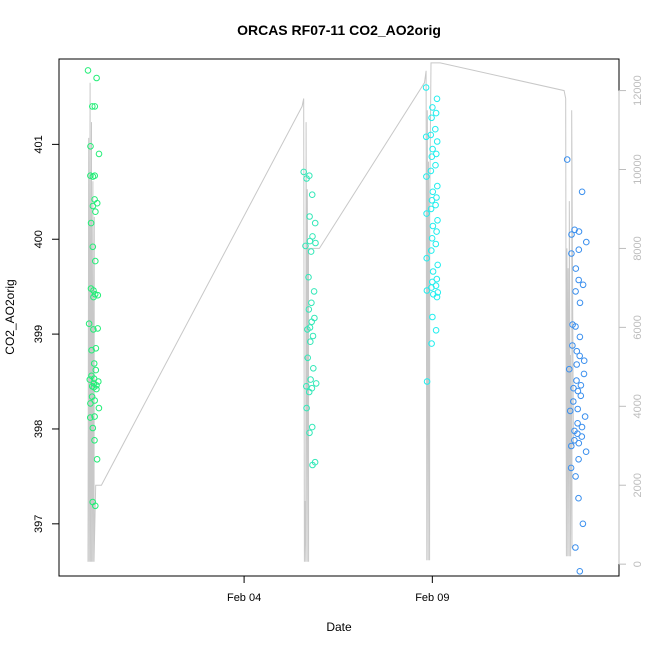 The image size is (650, 650). Describe the element at coordinates (638, 169) in the screenshot. I see `right-tick-label: 10000` at that location.